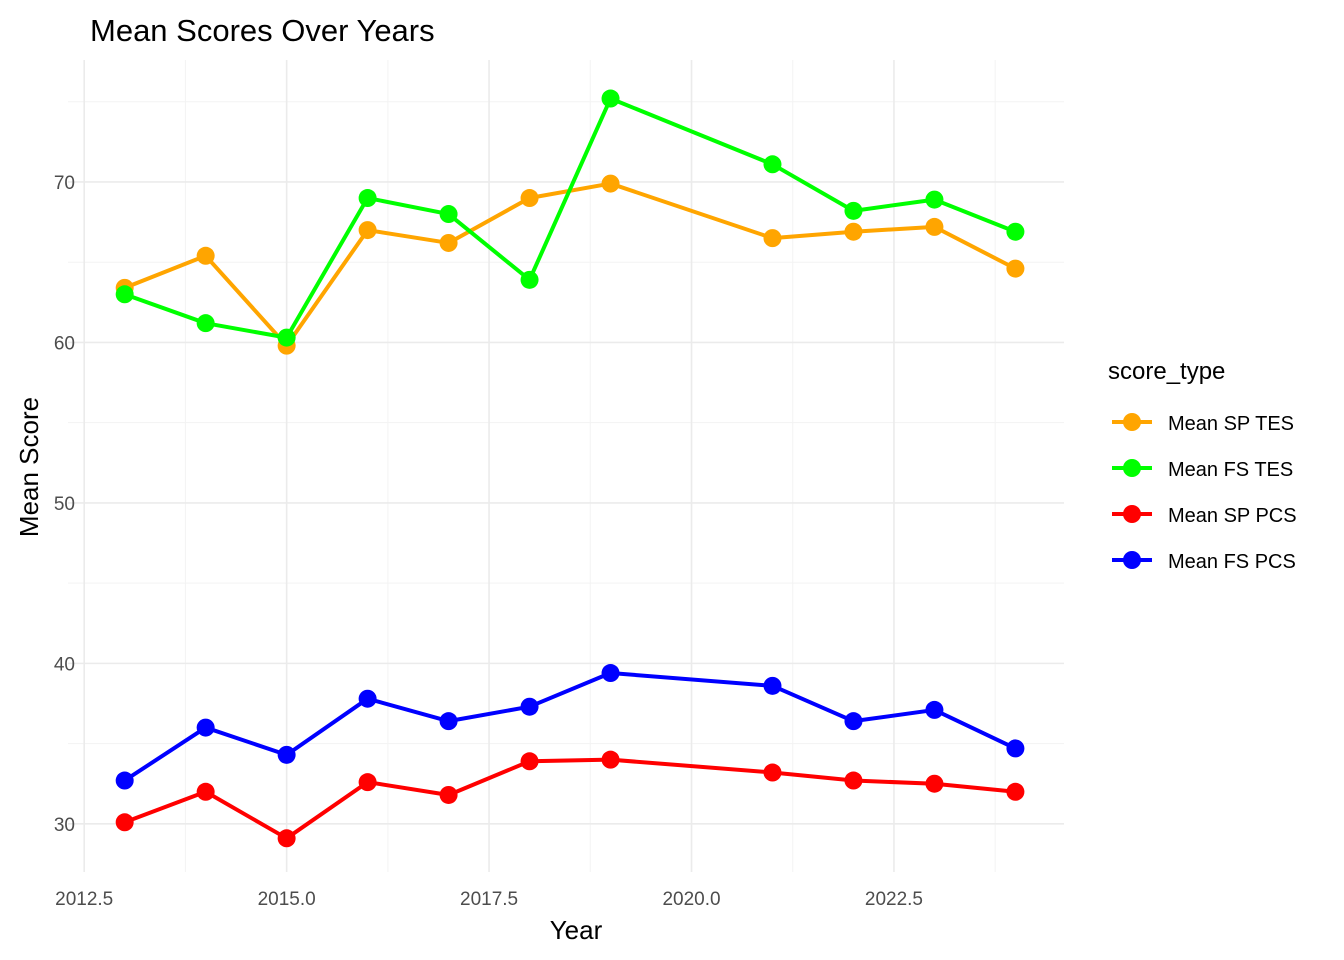  I want to click on x-axis-title: Year, so click(576, 930).